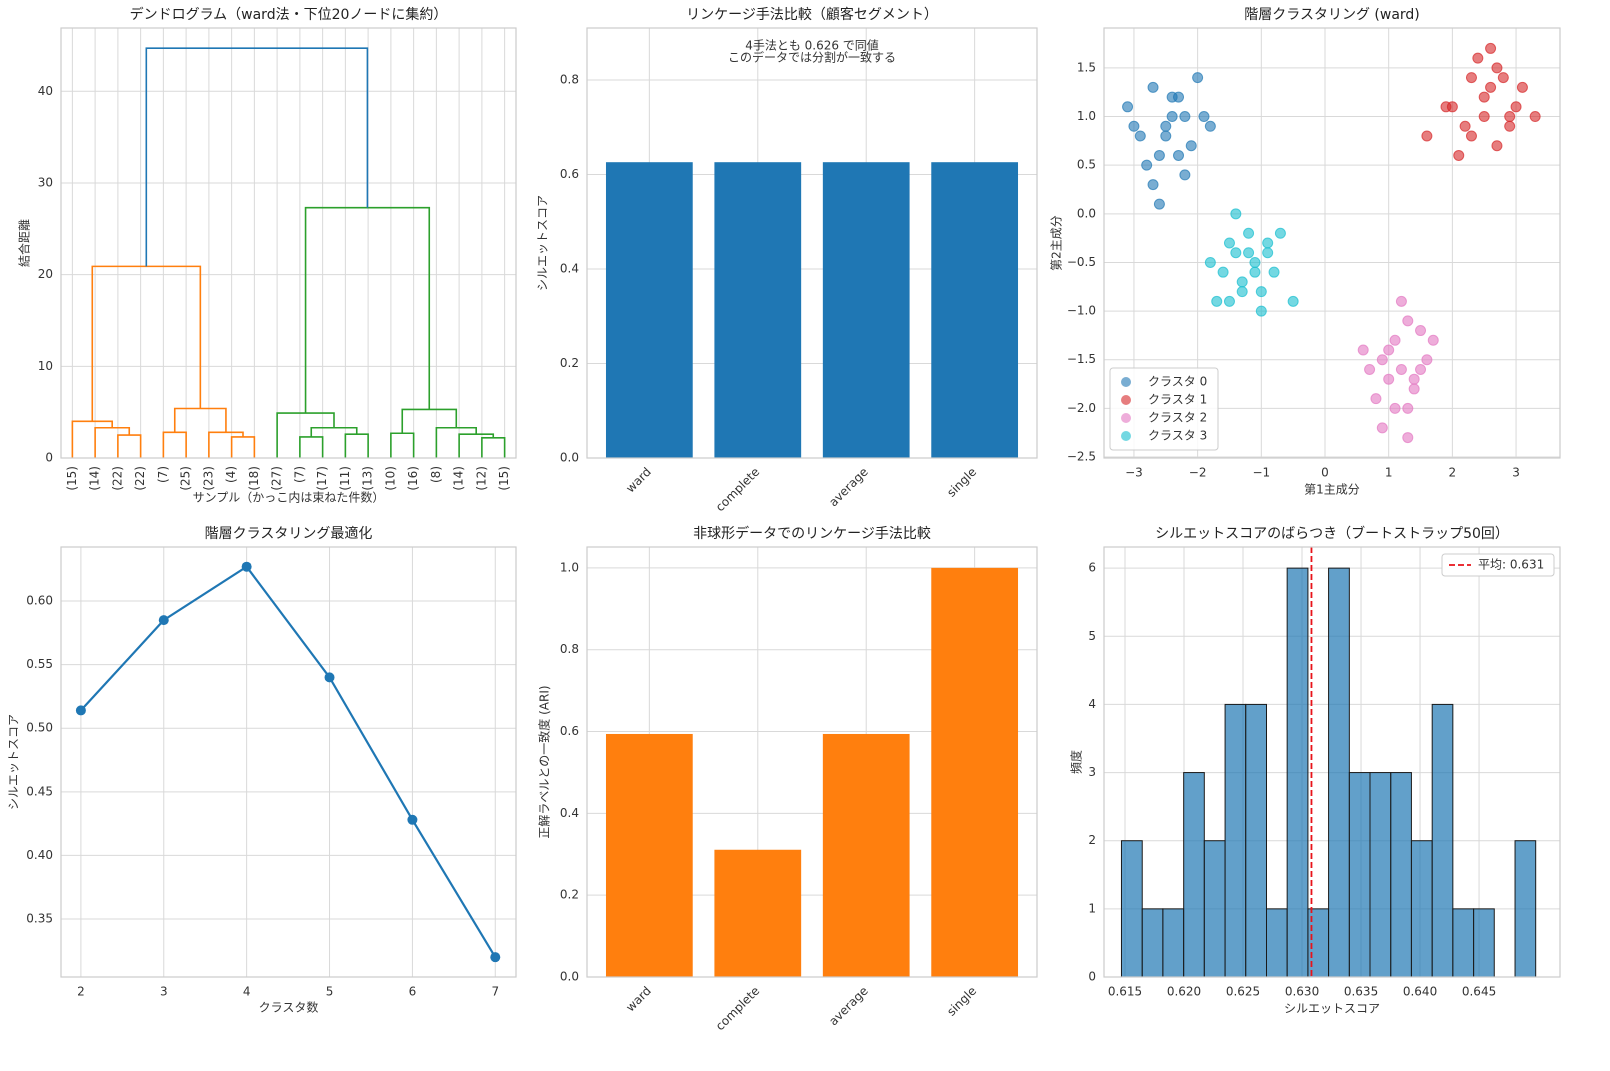  What do you see at coordinates (569, 731) in the screenshot?
I see `y-tick-label: 0.6` at bounding box center [569, 731].